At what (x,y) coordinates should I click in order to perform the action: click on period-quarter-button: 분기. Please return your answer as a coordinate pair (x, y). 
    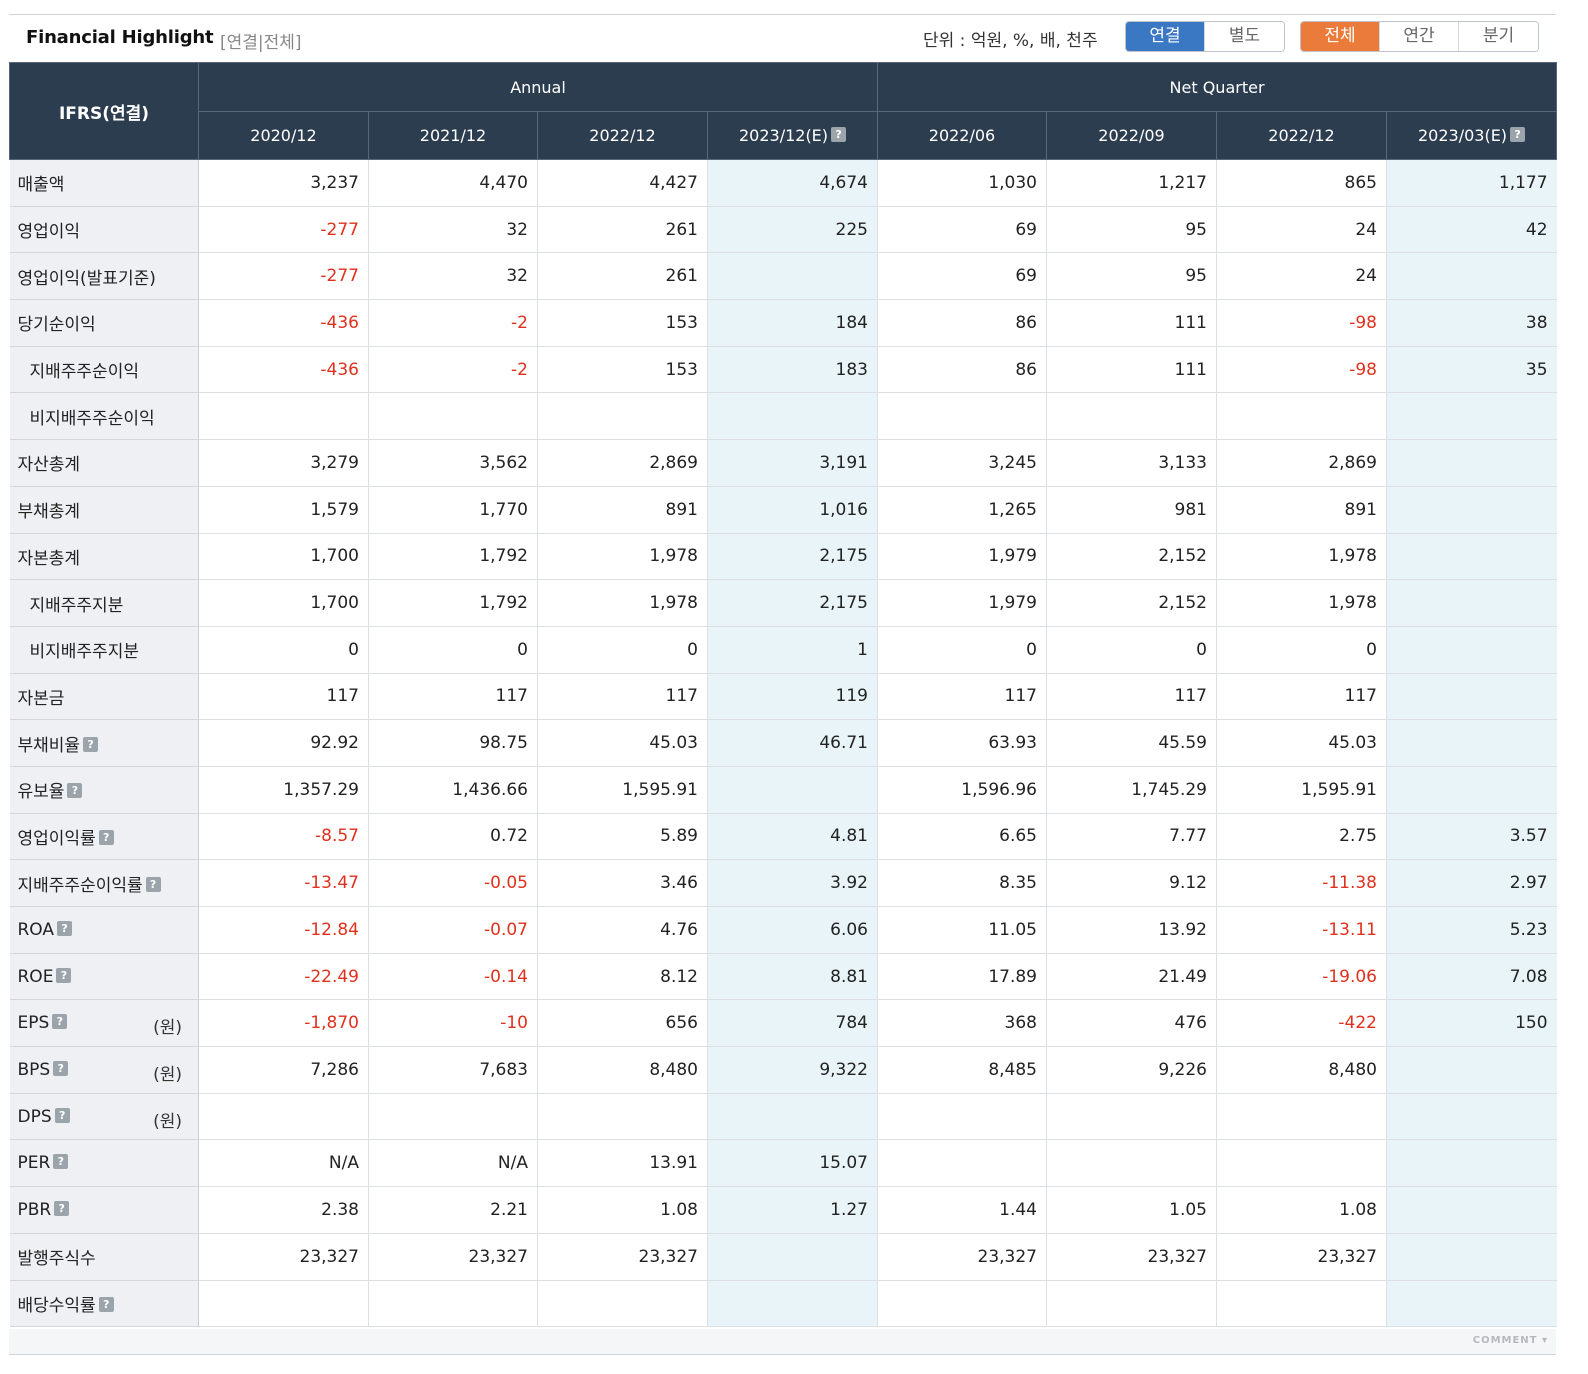
    Looking at the image, I should click on (1498, 36).